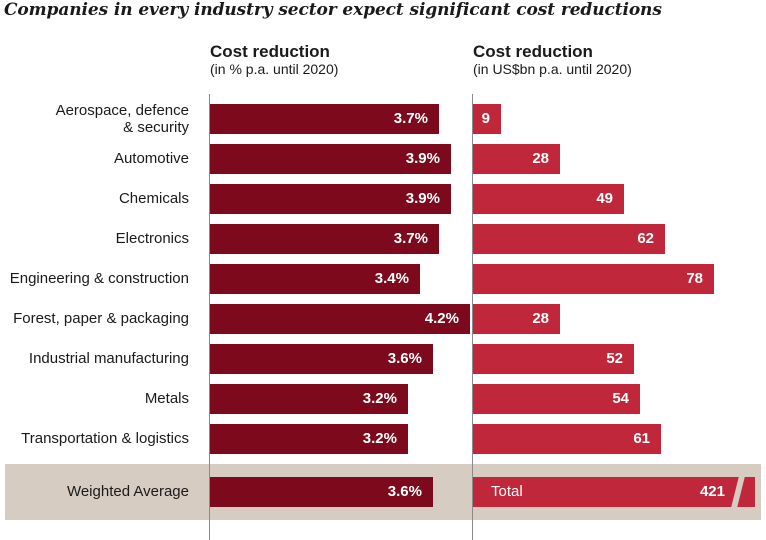 The width and height of the screenshot is (766, 540). Describe the element at coordinates (270, 51) in the screenshot. I see `left-column-heading: Cost reduction` at that location.